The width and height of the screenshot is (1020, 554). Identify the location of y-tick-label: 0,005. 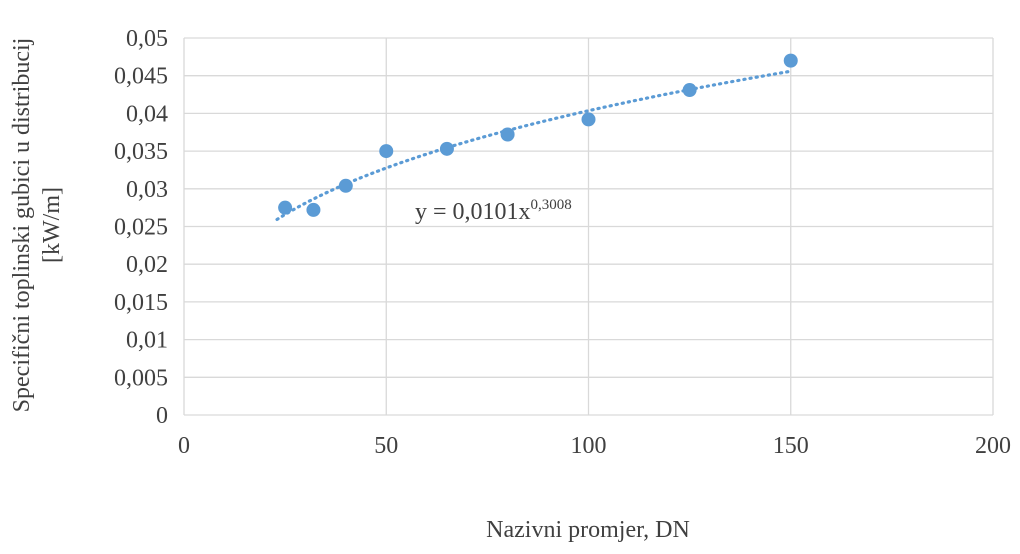
(141, 378).